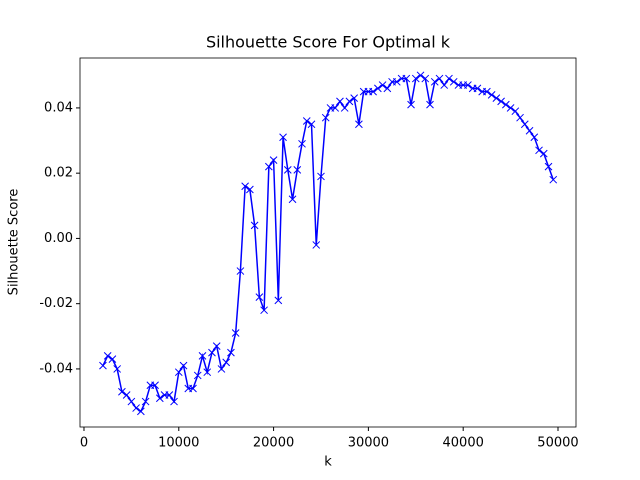 The width and height of the screenshot is (640, 480). Describe the element at coordinates (58, 238) in the screenshot. I see `y-tick-label: 0.00` at that location.